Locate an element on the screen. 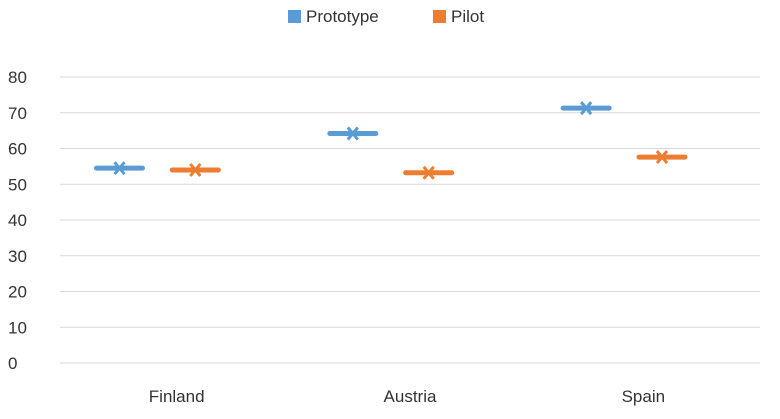 The image size is (780, 419). legend-label-prototype: Prototype is located at coordinates (342, 16).